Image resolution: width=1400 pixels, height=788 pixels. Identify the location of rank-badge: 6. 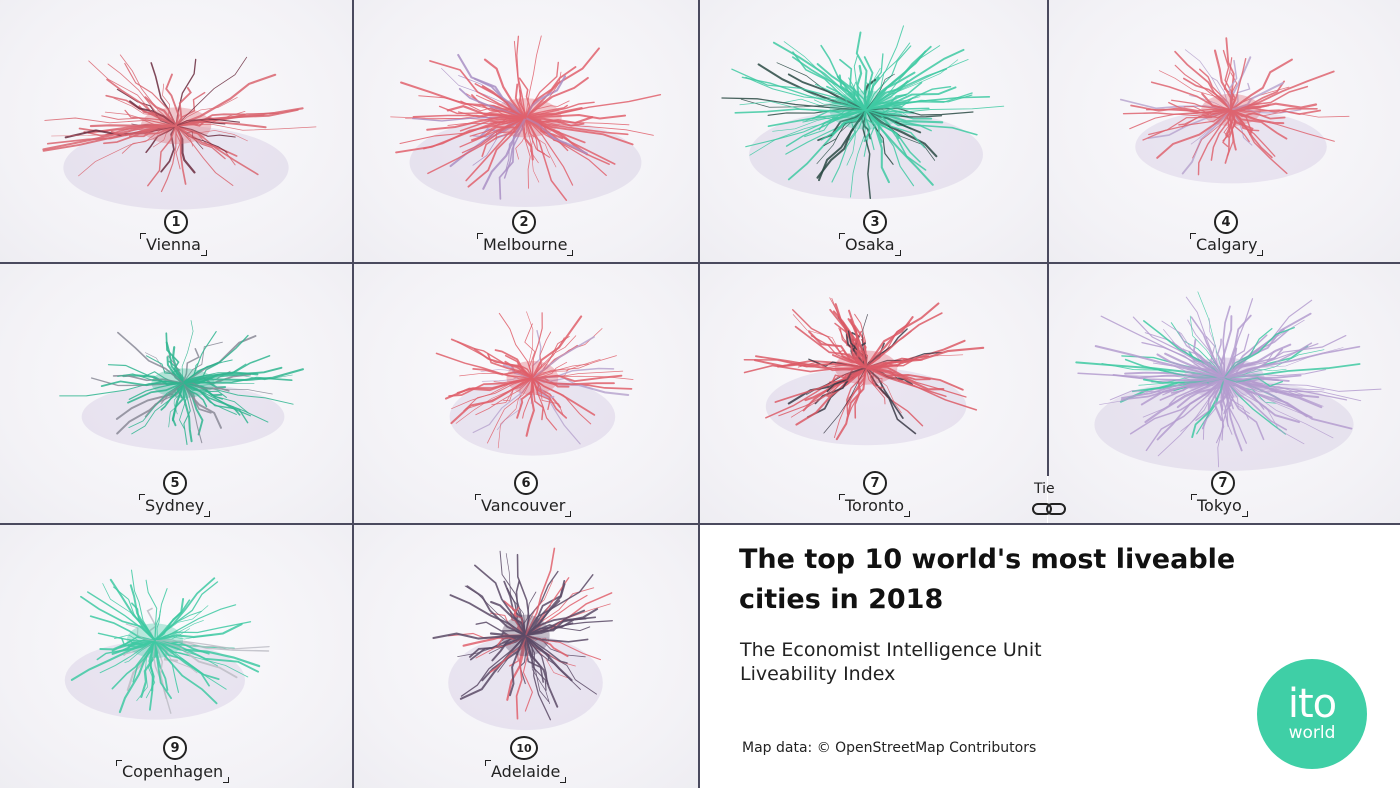
(526, 483).